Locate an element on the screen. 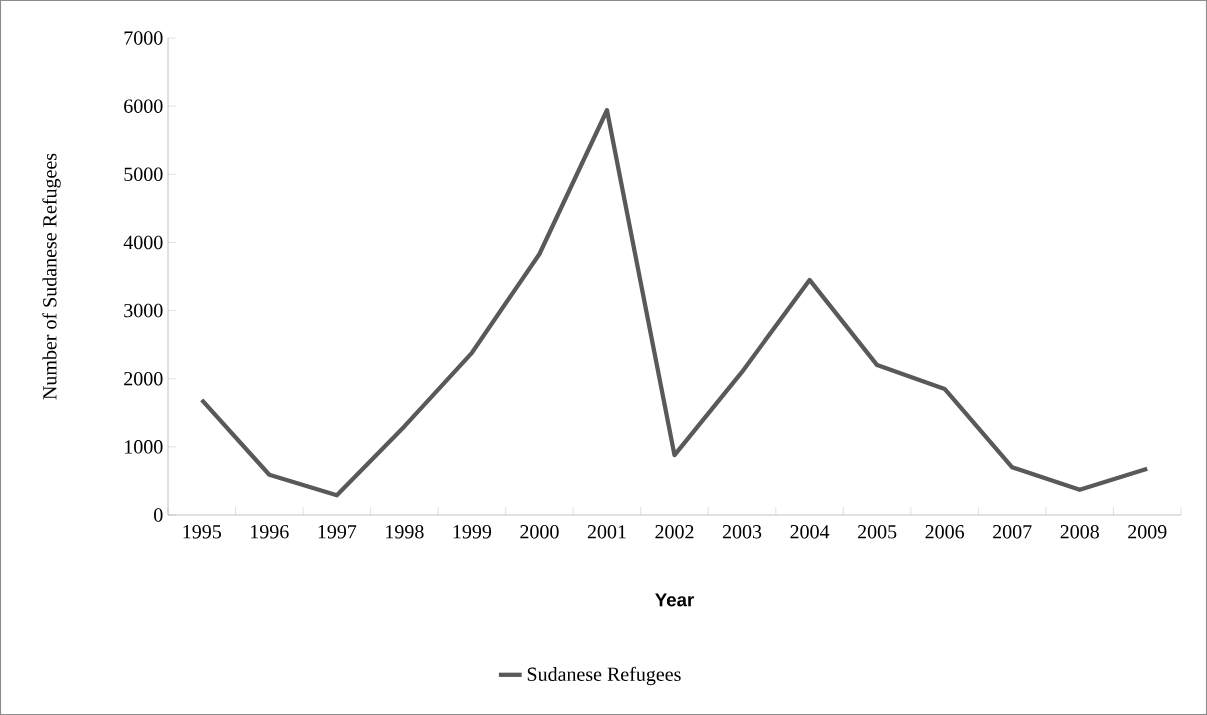 The height and width of the screenshot is (715, 1207). x-tick-label: 2004 is located at coordinates (810, 532).